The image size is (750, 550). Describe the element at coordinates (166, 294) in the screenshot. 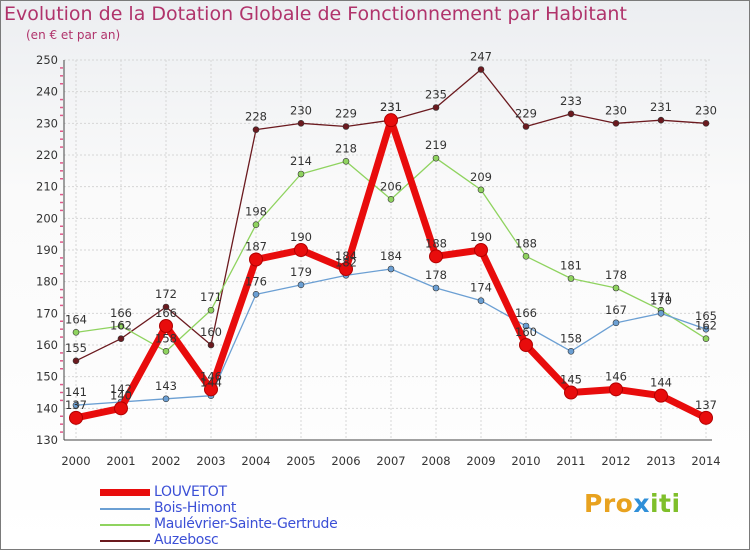

I see `data-label-auzebosc: 172` at that location.